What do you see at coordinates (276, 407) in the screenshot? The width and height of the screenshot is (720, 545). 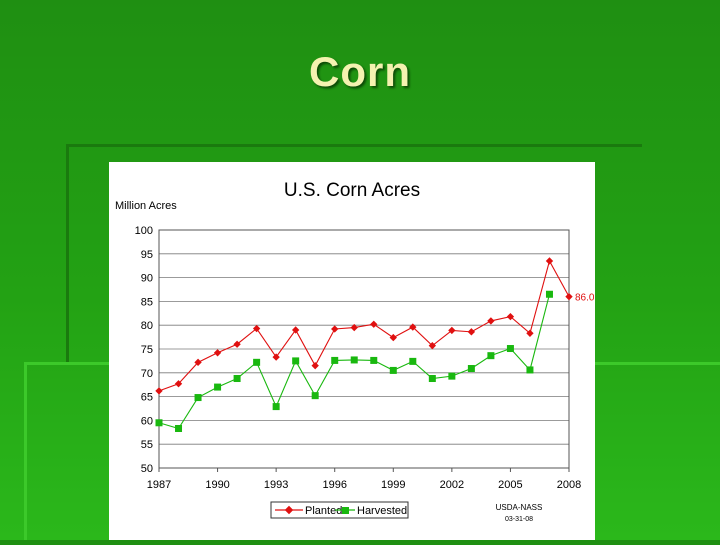 I see `point-harvested-1993` at bounding box center [276, 407].